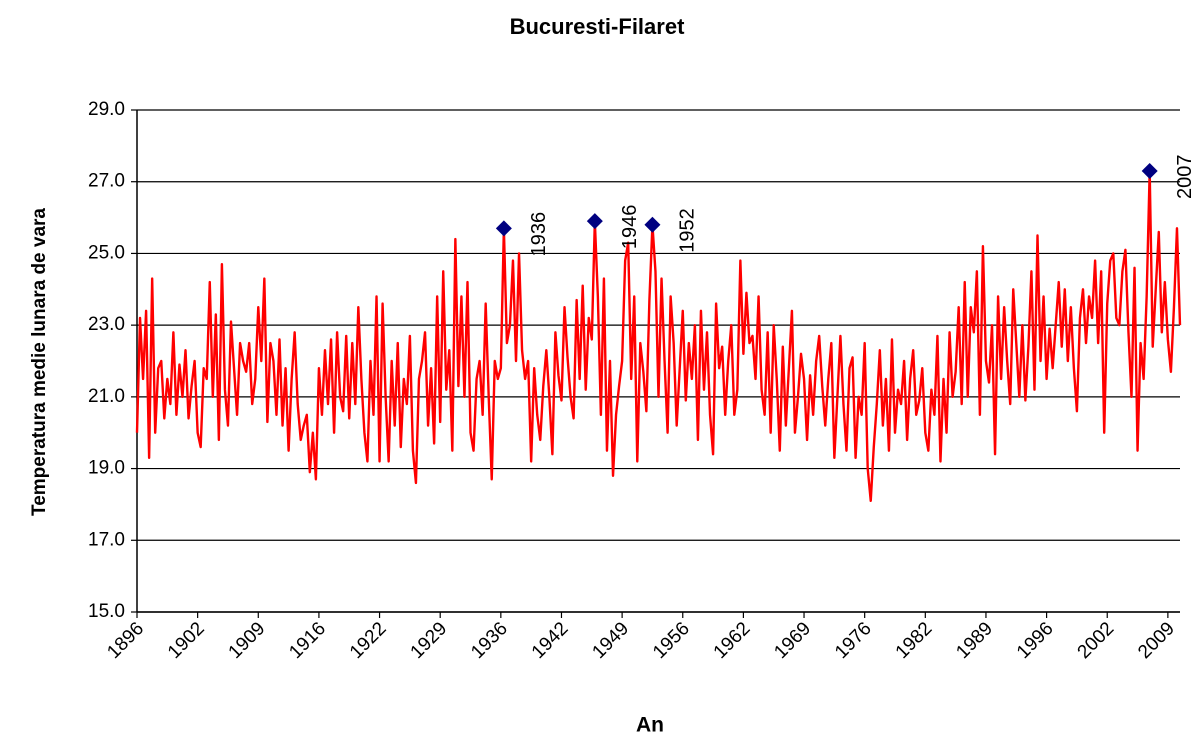  I want to click on y-axis-label: Temperatura medie lunara de vara, so click(39, 362).